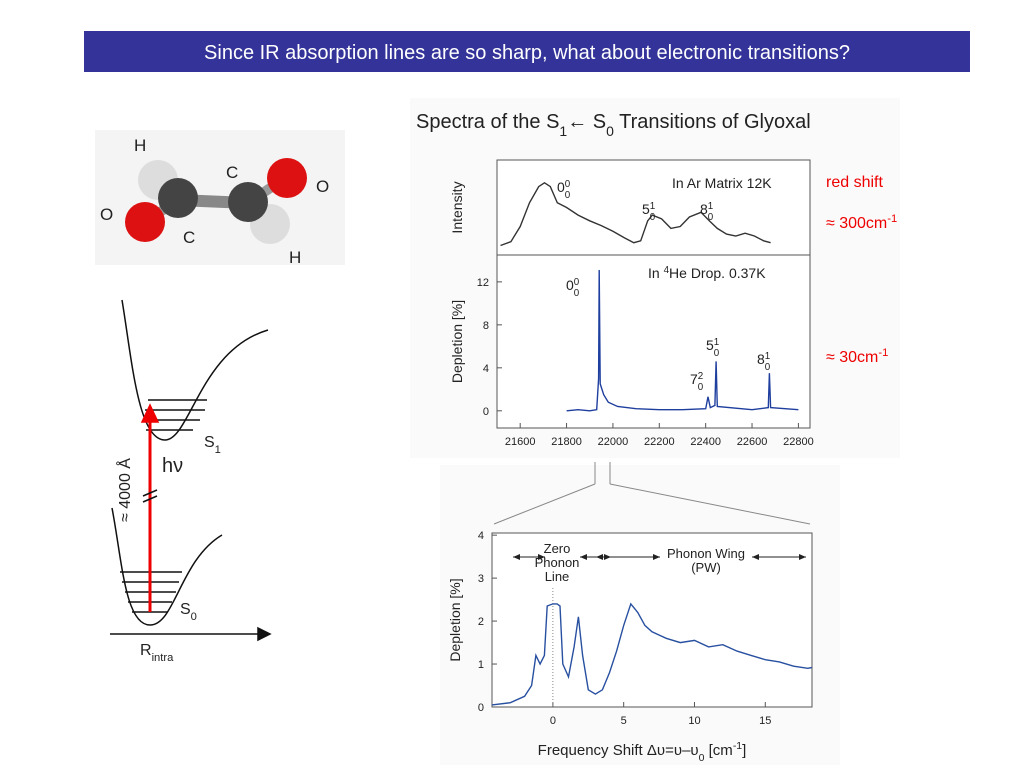  Describe the element at coordinates (557, 562) in the screenshot. I see `annotation: Phonon` at that location.